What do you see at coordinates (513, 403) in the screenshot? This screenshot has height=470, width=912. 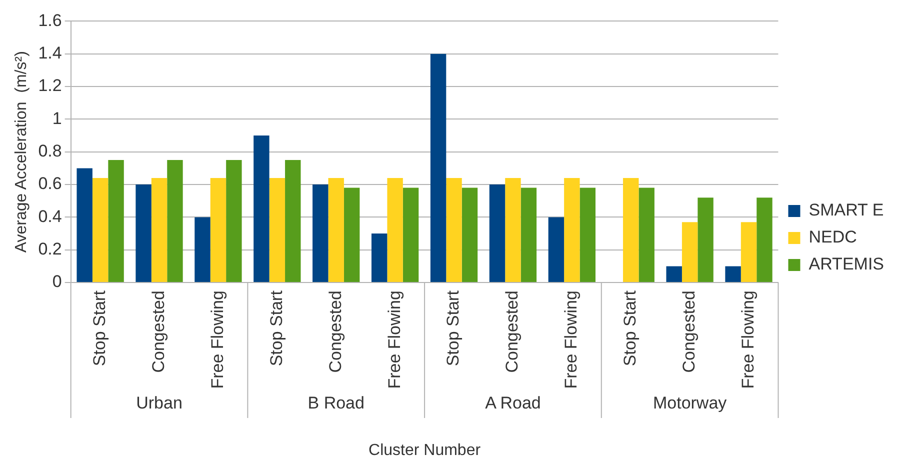 I see `text: A Road` at bounding box center [513, 403].